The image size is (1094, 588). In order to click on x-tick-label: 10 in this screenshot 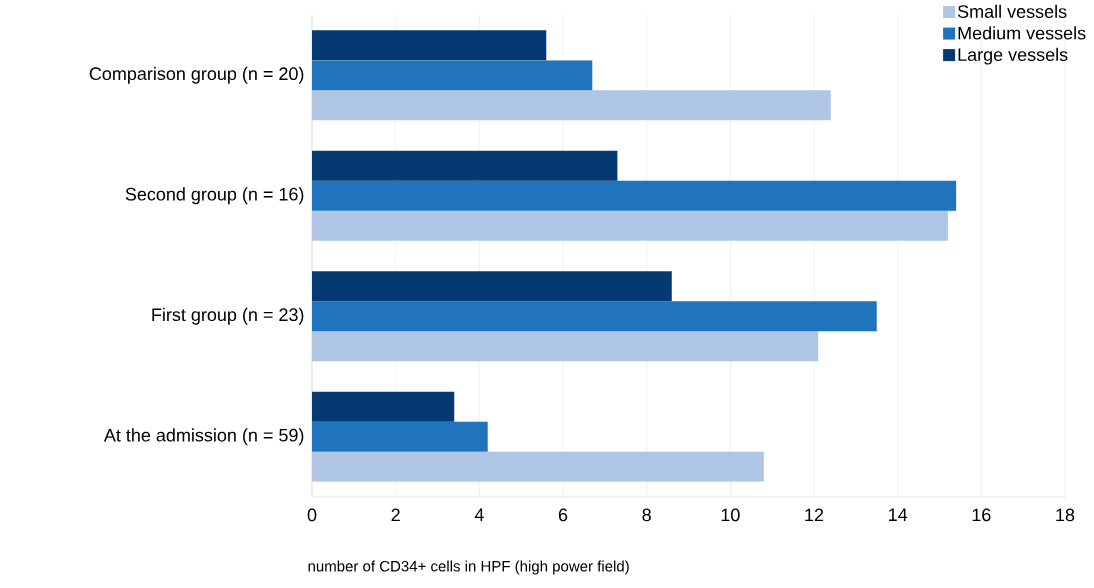, I will do `click(730, 515)`.